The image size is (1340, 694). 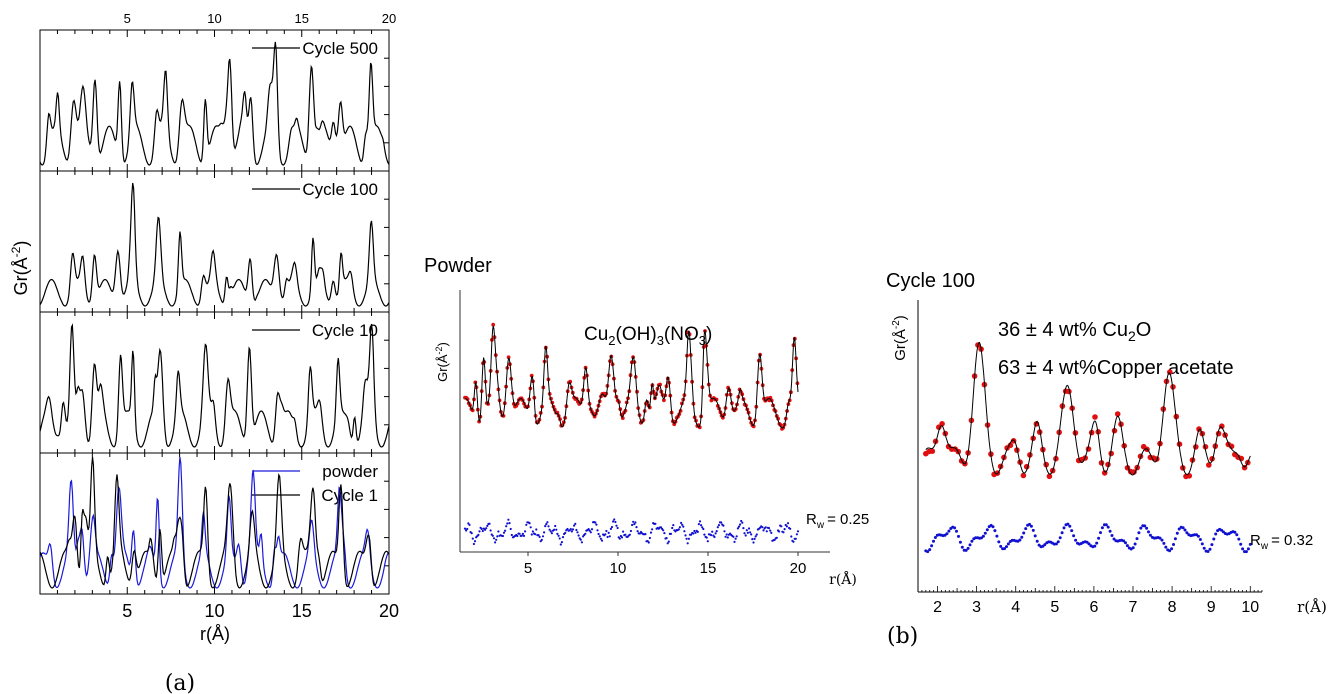 What do you see at coordinates (837, 521) in the screenshot?
I see `powder-rw-label: Rw = 0.25` at bounding box center [837, 521].